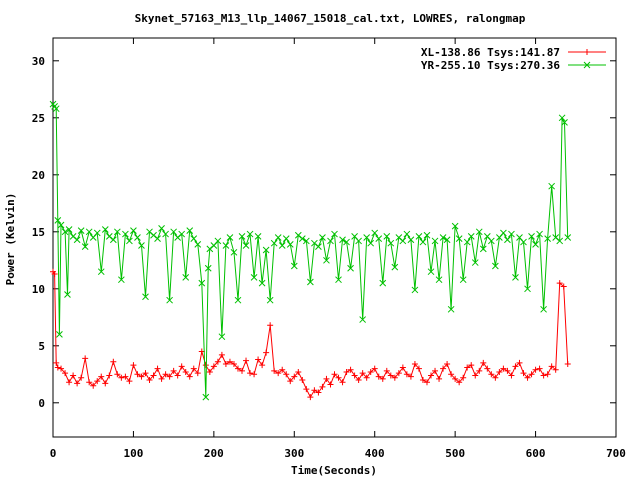 This screenshot has height=480, width=640. Describe the element at coordinates (616, 453) in the screenshot. I see `x-tick-label: 700` at that location.